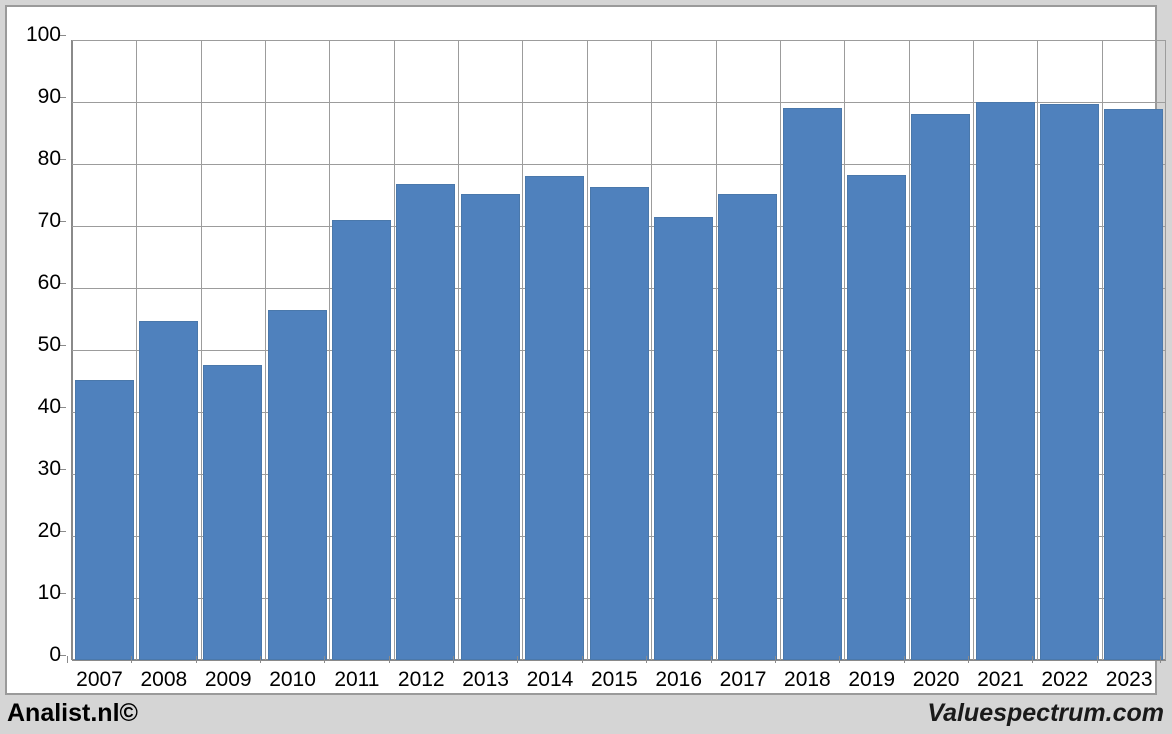  What do you see at coordinates (743, 679) in the screenshot?
I see `x-tick-label: 2017` at bounding box center [743, 679].